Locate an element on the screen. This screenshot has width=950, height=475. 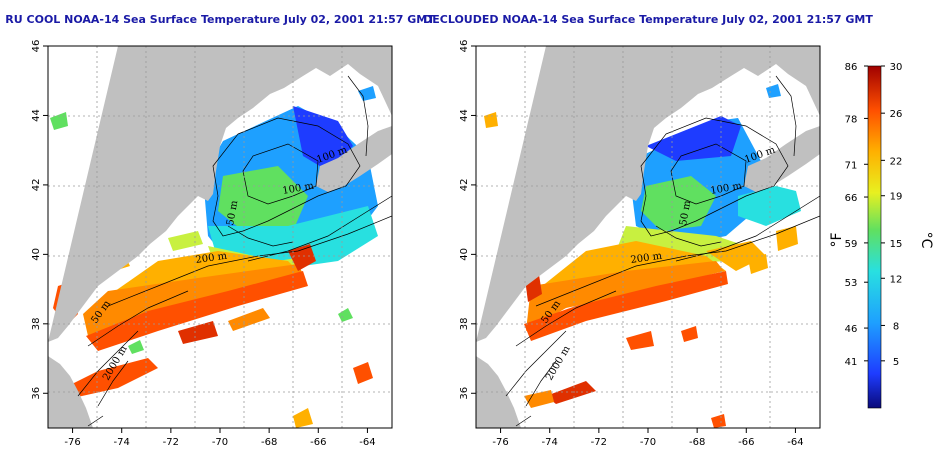
celsius-tick-label: 15 is located at coordinates (896, 244).